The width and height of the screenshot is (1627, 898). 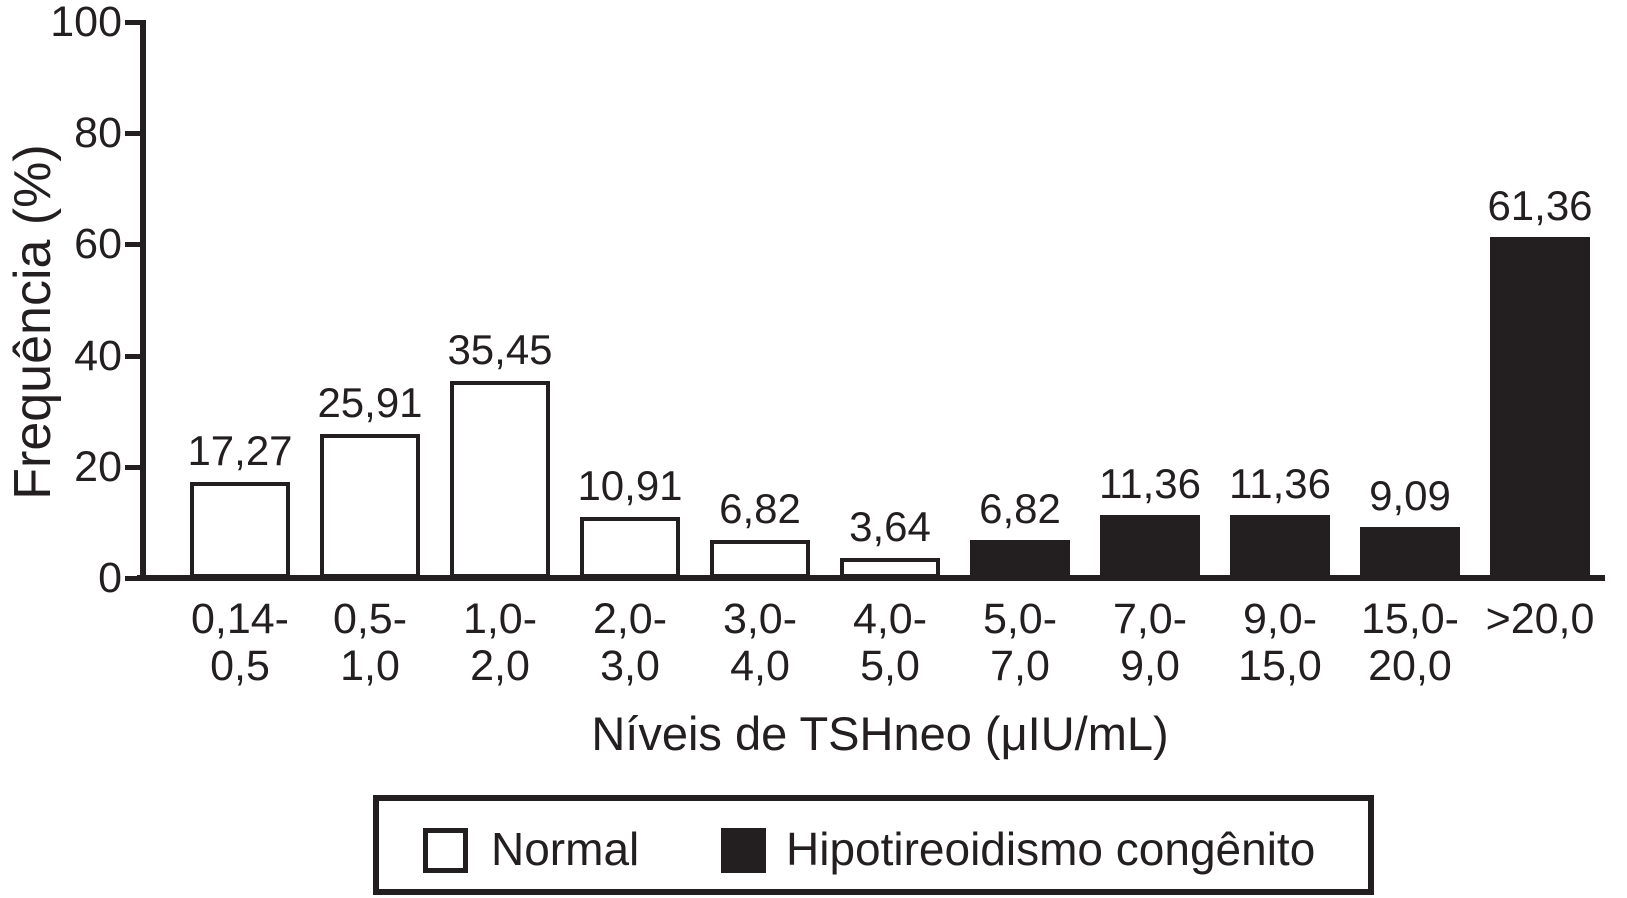 I want to click on x-tick-label-line: 4,0, so click(x=760, y=666).